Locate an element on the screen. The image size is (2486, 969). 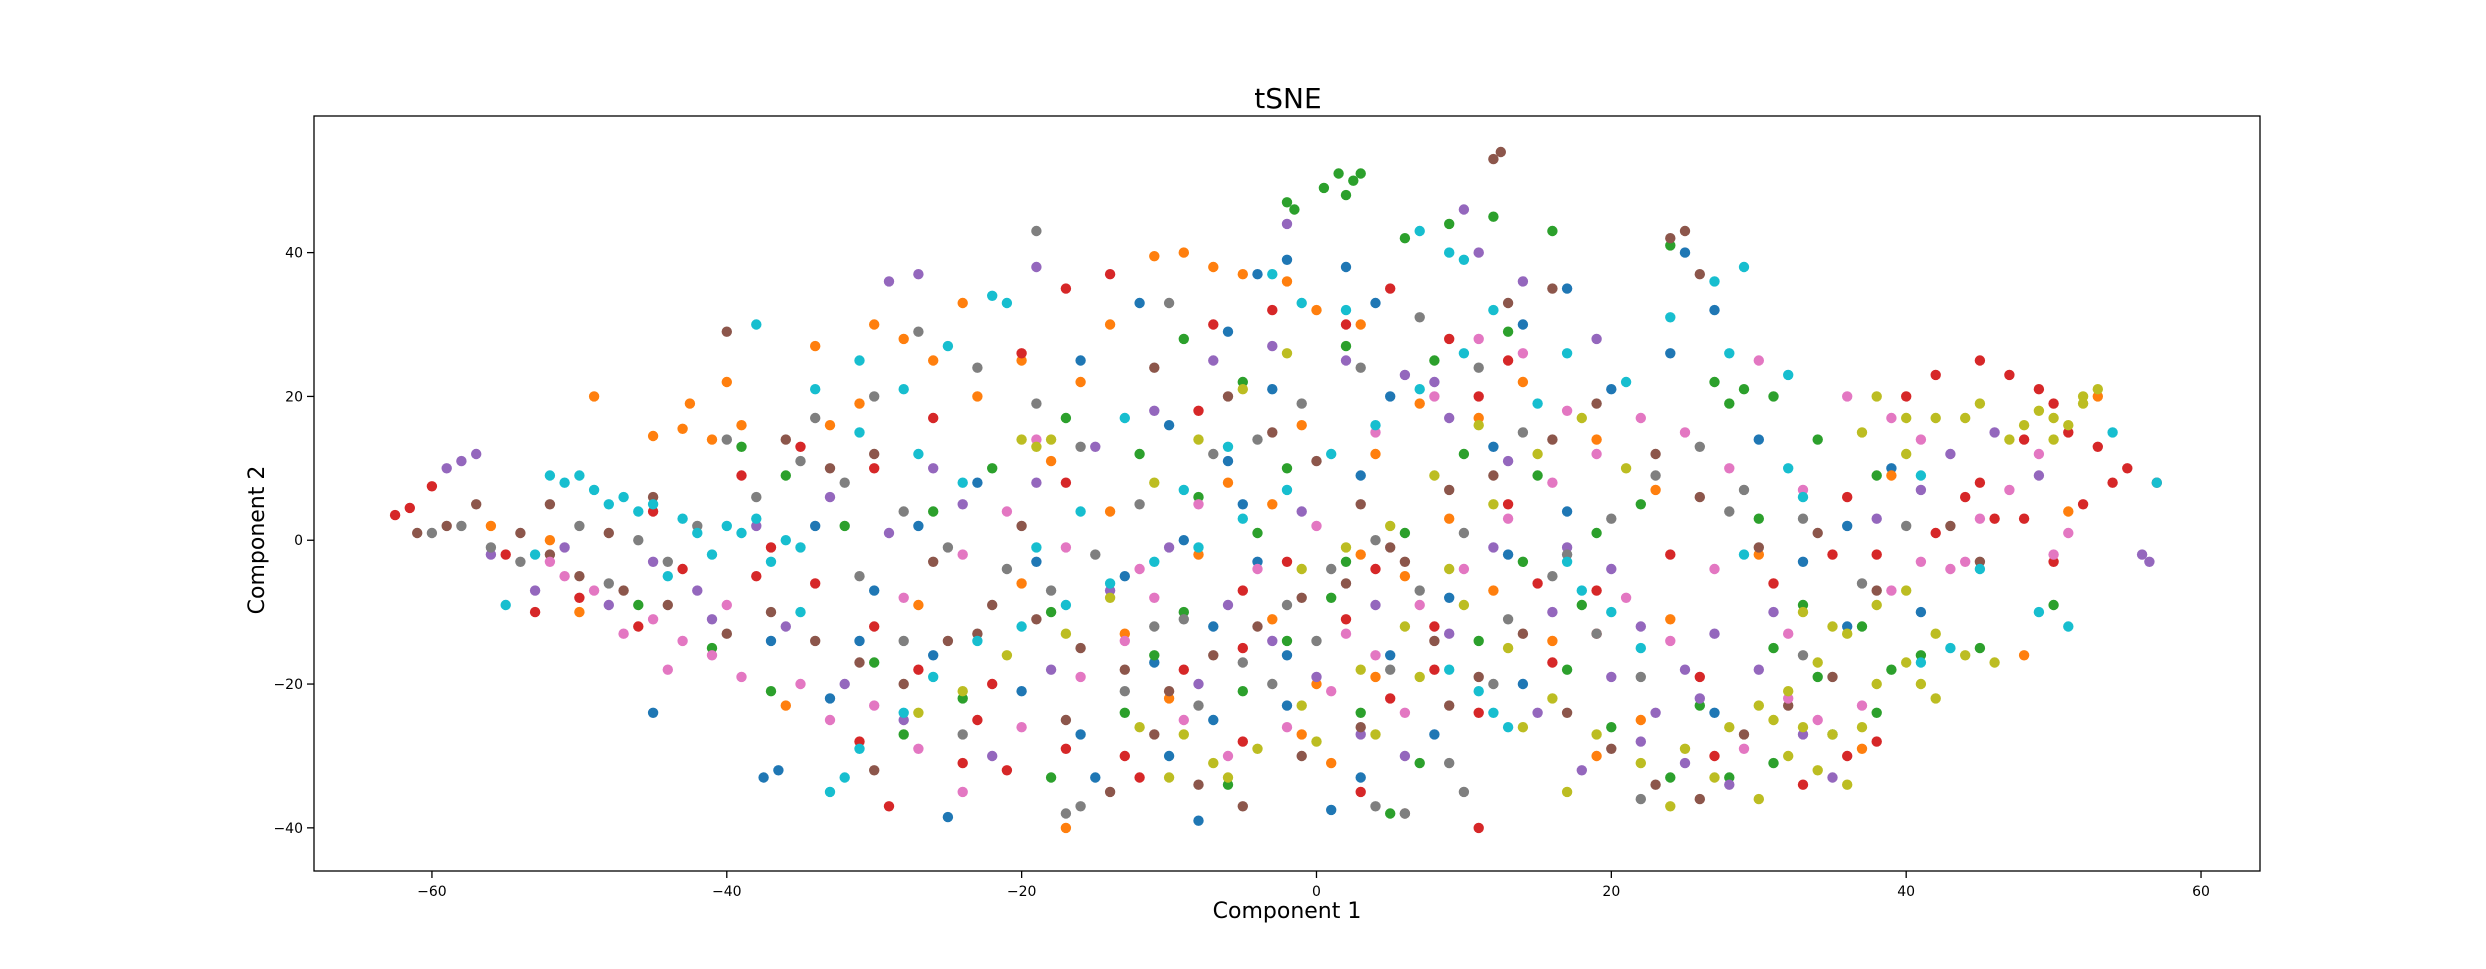
x-tick-label: −20 is located at coordinates (1022, 892).